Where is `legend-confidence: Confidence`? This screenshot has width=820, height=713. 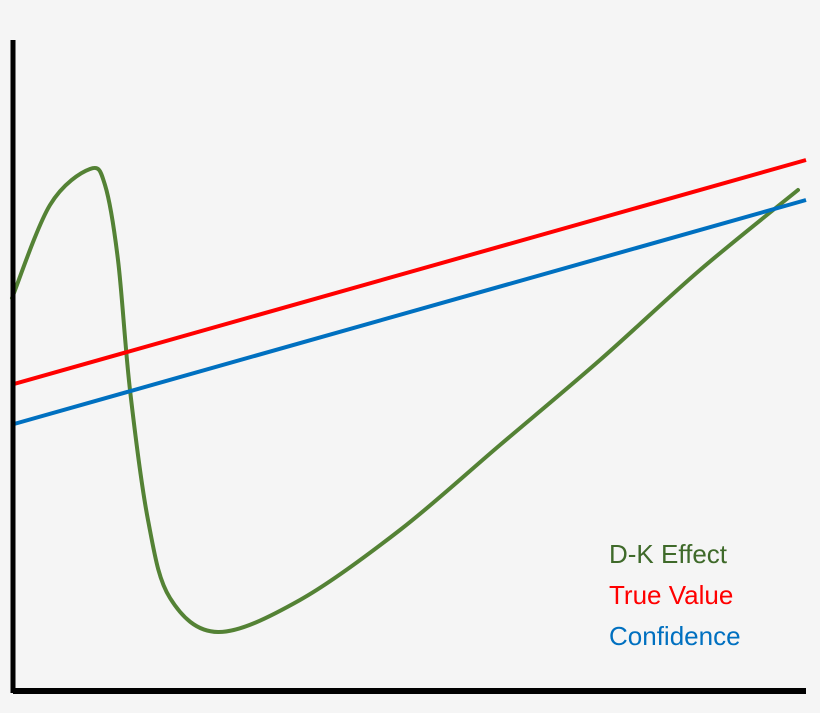 legend-confidence: Confidence is located at coordinates (675, 636).